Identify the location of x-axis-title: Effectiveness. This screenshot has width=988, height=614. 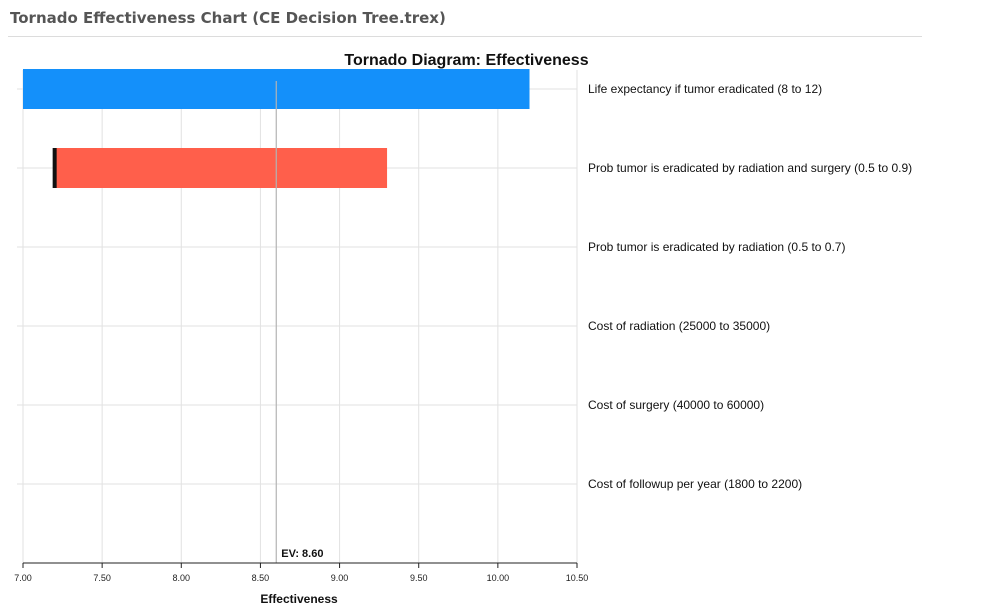
(299, 599).